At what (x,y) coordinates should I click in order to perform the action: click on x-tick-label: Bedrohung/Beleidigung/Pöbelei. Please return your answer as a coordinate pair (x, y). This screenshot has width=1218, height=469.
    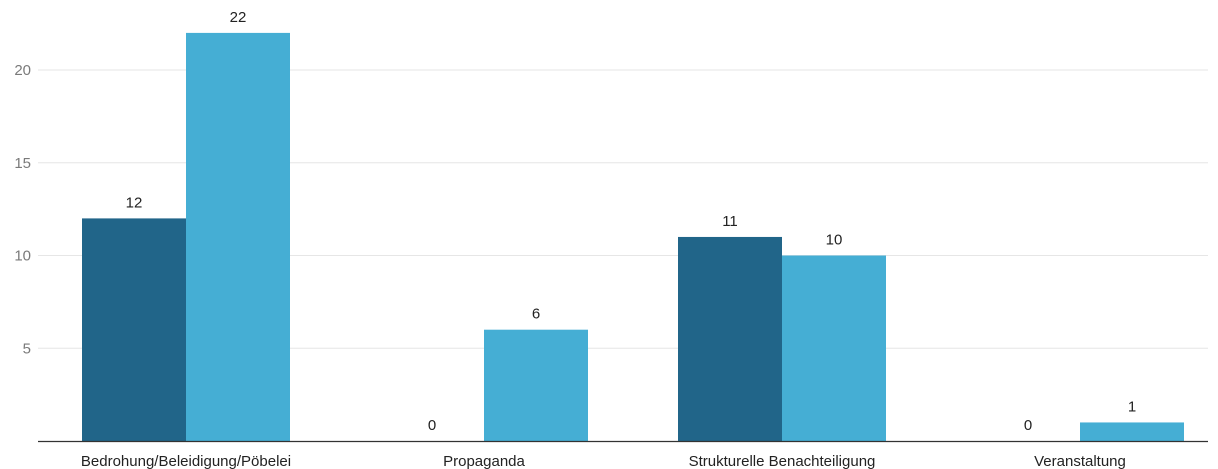
    Looking at the image, I should click on (186, 461).